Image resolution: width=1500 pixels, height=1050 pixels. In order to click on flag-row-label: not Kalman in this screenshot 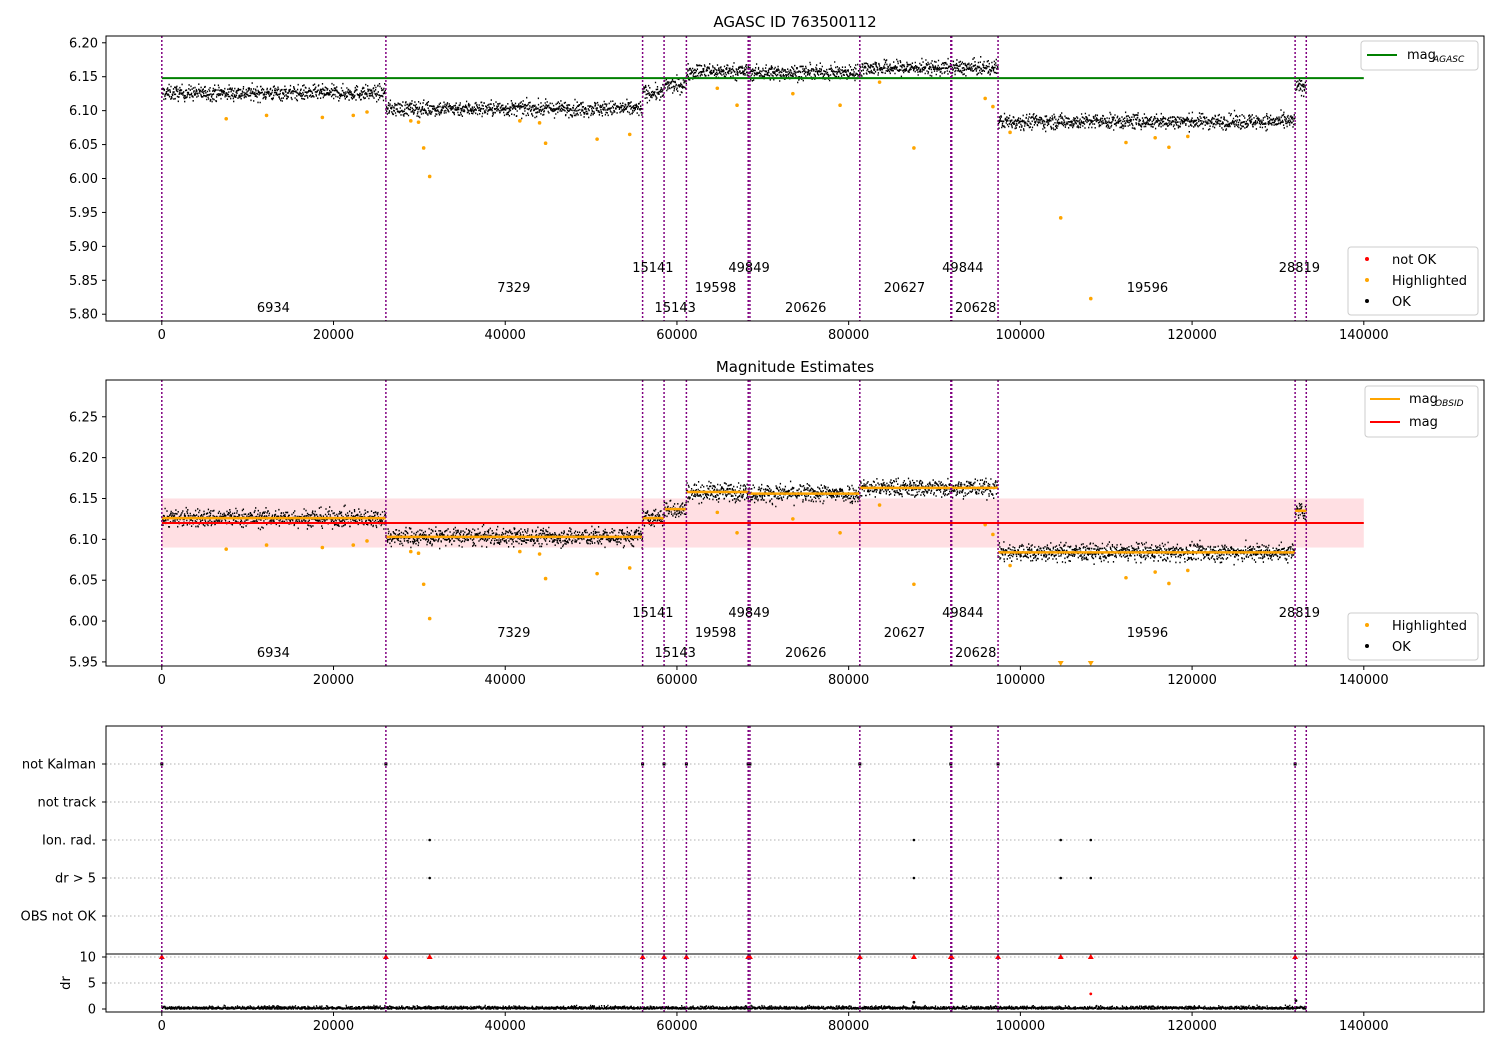, I will do `click(59, 765)`.